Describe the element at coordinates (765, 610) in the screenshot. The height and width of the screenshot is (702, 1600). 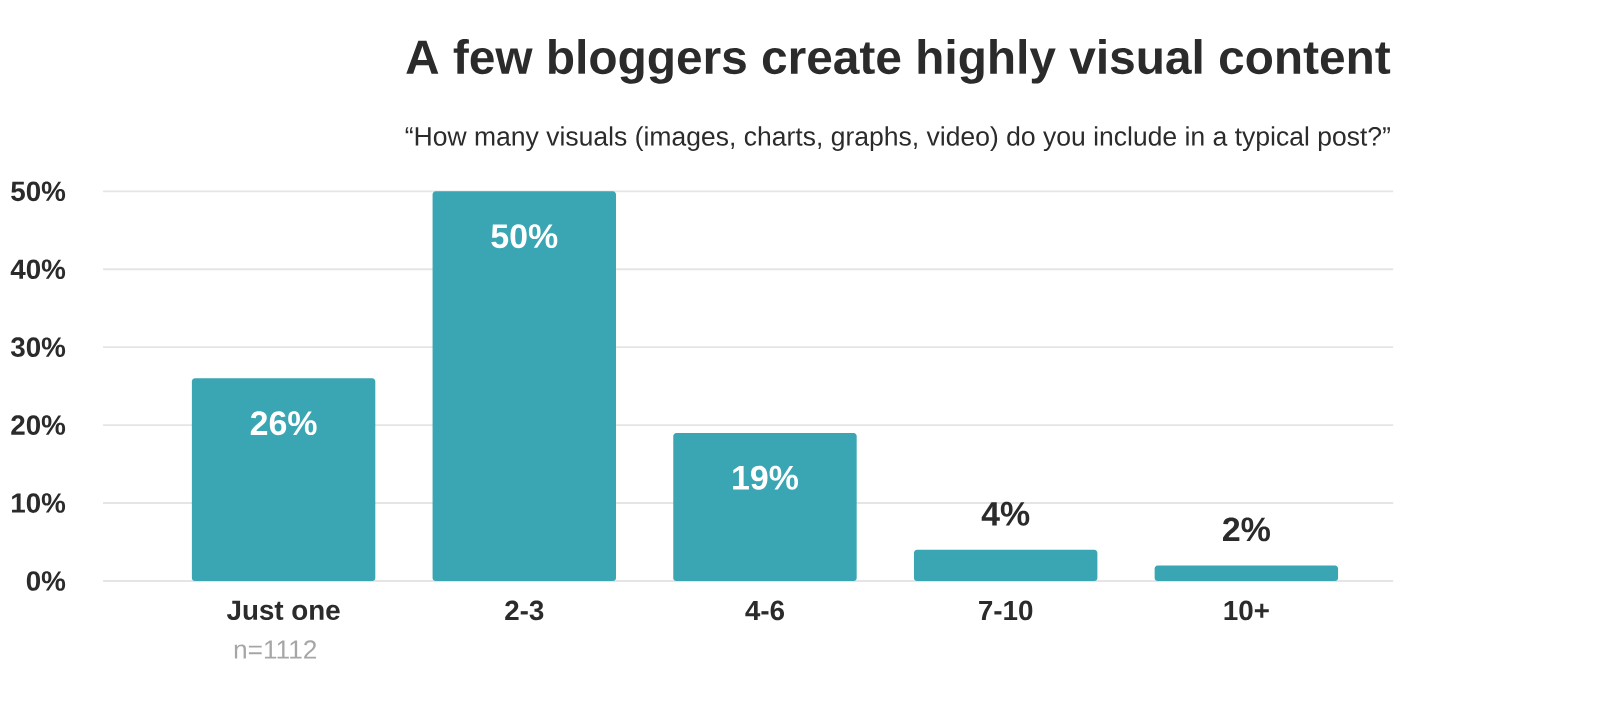
I see `x-tick-label: 4-6` at that location.